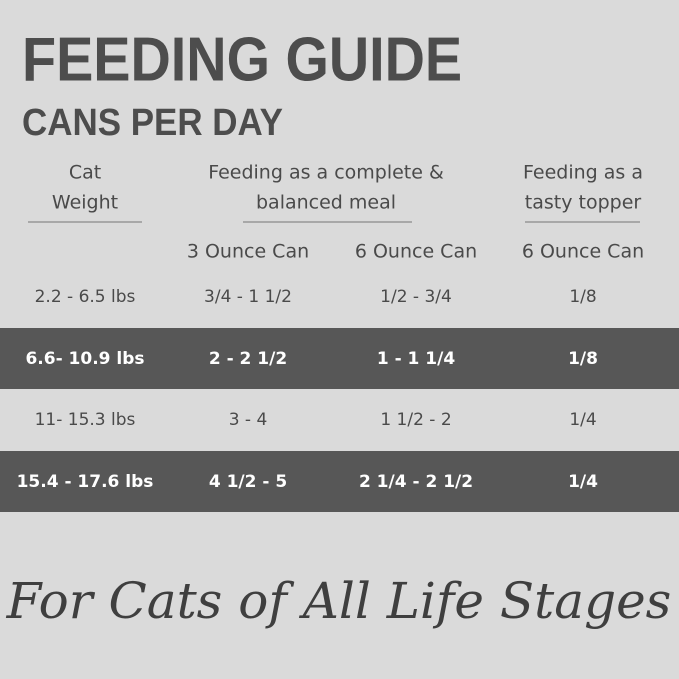  Describe the element at coordinates (416, 297) in the screenshot. I see `table-cell: 1/2 - 3/4` at that location.